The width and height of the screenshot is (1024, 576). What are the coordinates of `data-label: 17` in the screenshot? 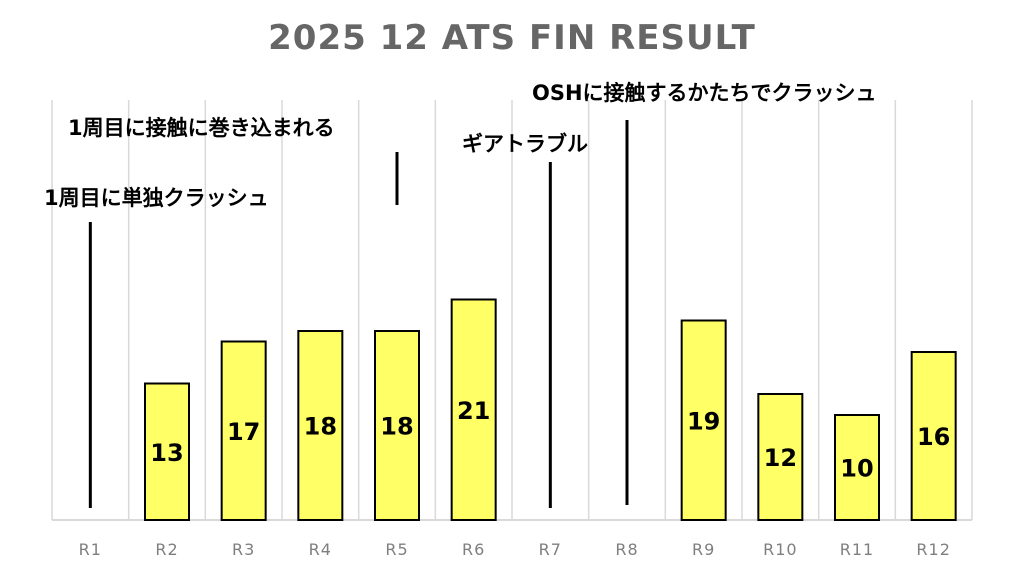 It's located at (243, 432).